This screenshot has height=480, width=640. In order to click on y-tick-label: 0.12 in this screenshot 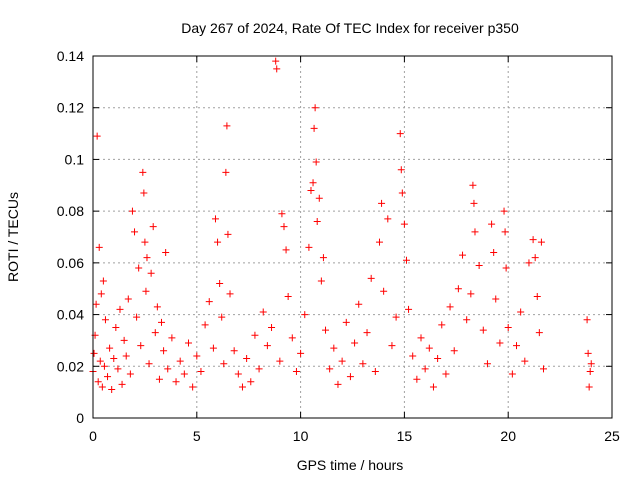, I will do `click(70, 108)`.